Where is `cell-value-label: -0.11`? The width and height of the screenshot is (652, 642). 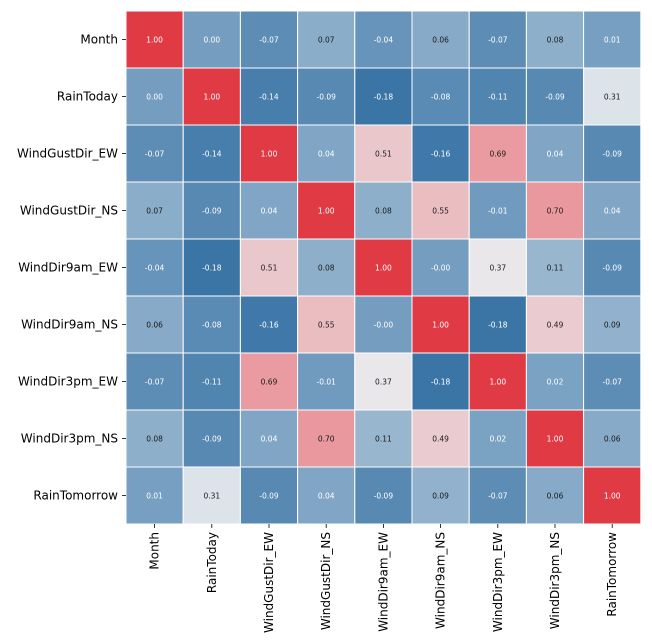
cell-value-label: -0.11 is located at coordinates (212, 382).